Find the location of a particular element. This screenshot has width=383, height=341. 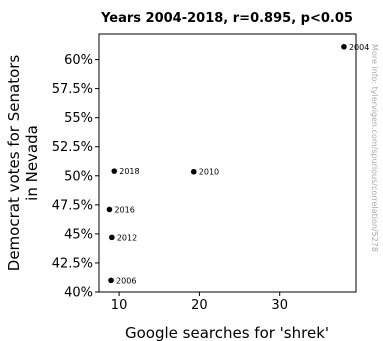

data-point-label: 2016 is located at coordinates (124, 209).